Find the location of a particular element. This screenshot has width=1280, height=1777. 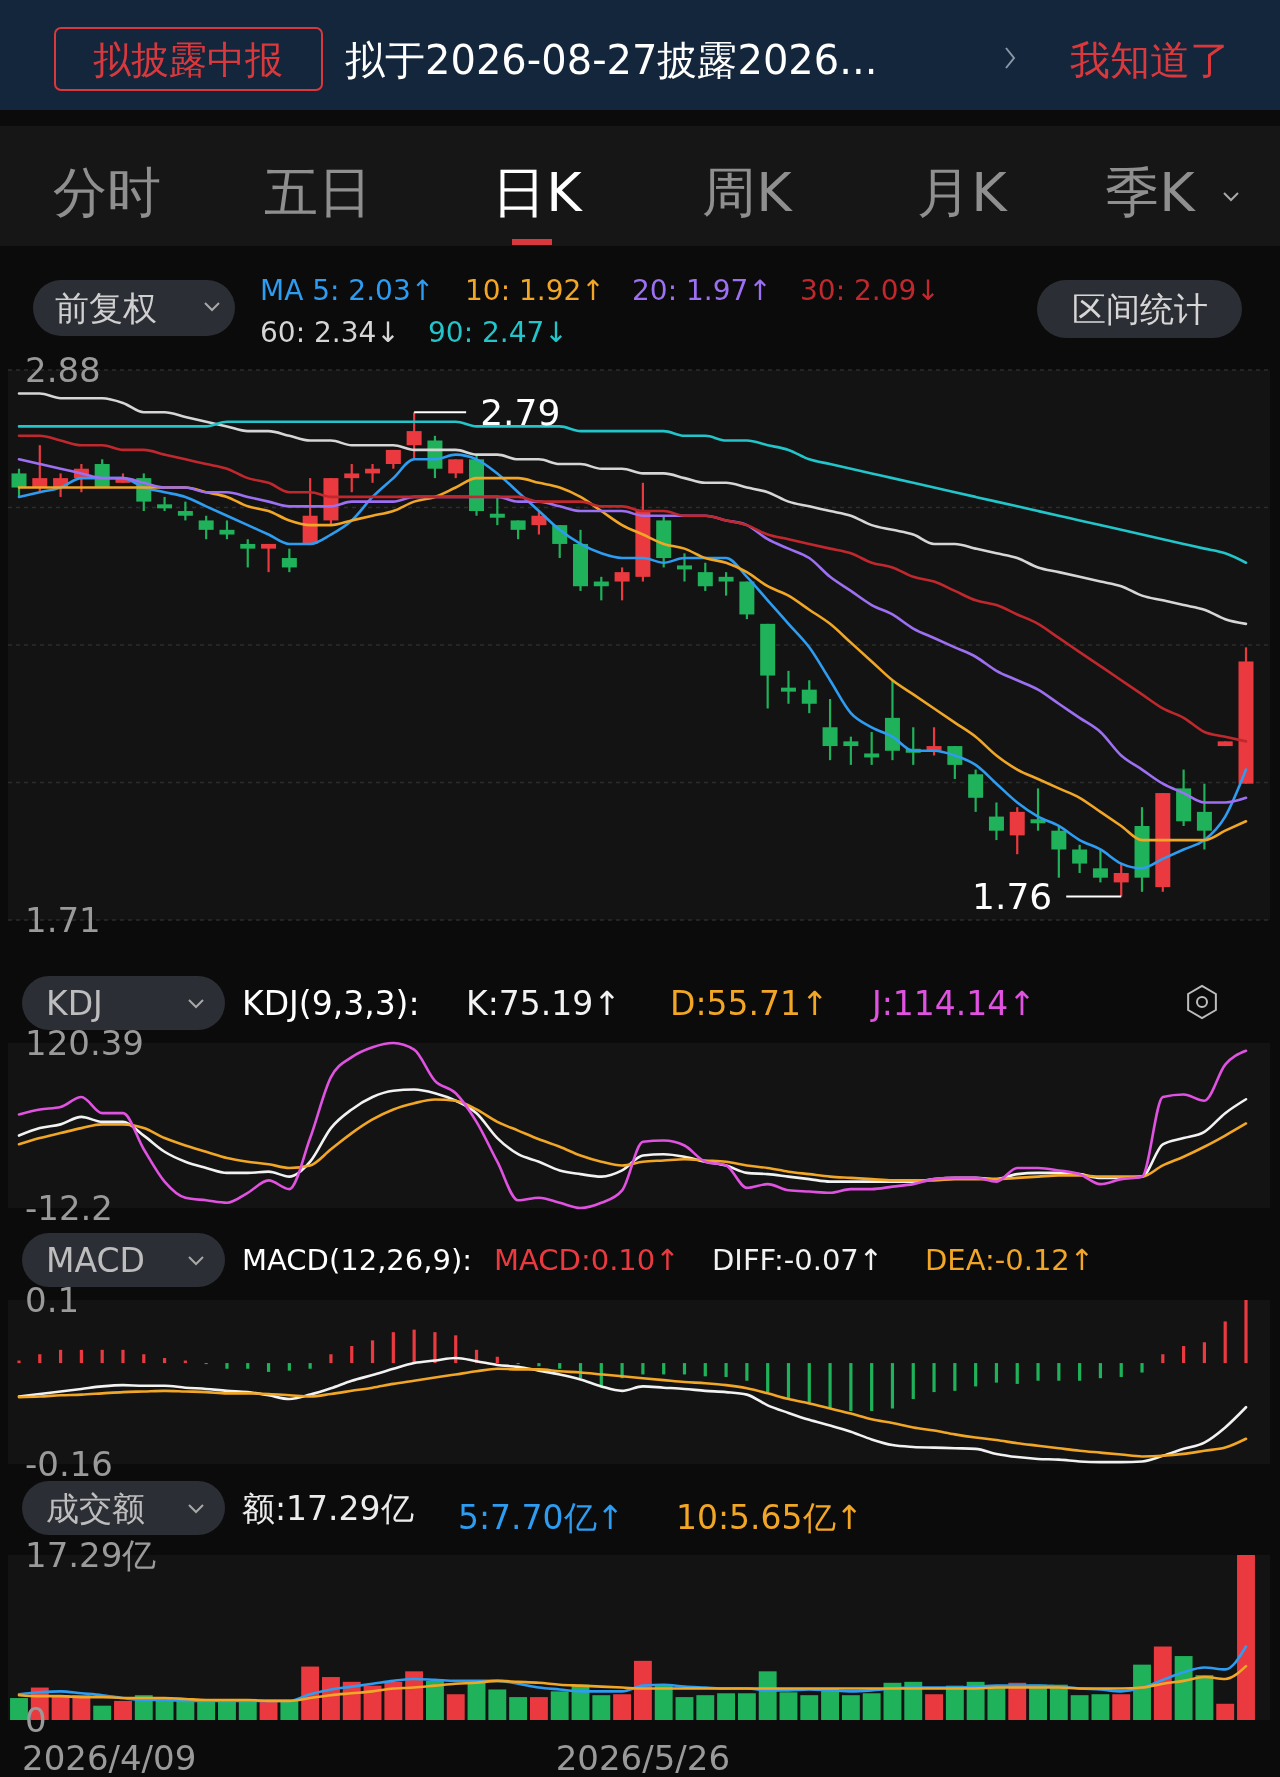

y-tick-label: 0.1 is located at coordinates (52, 1300).